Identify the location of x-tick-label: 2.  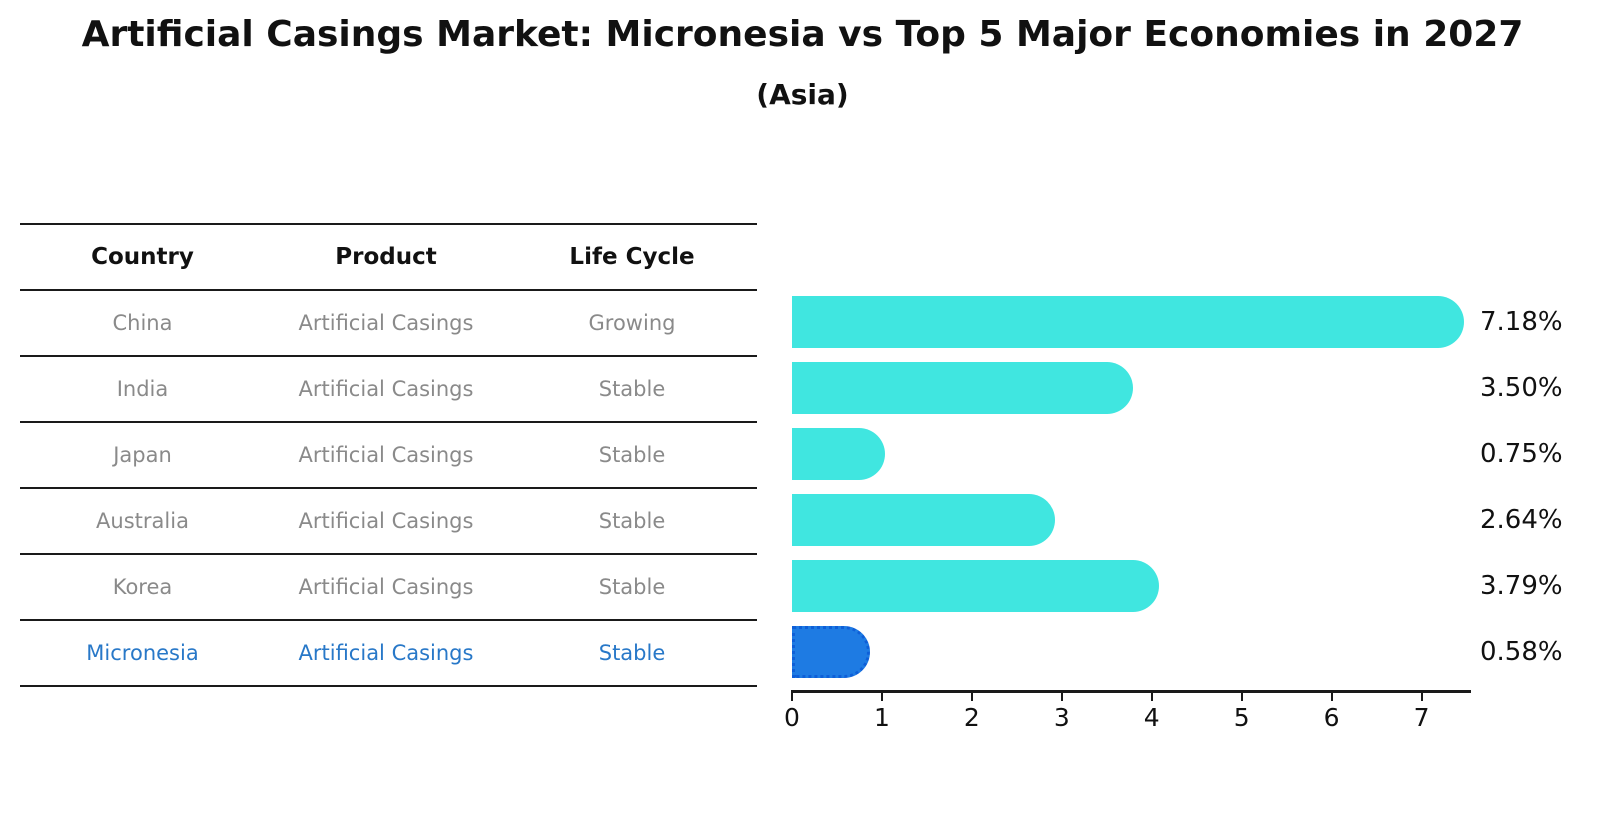
(971, 717).